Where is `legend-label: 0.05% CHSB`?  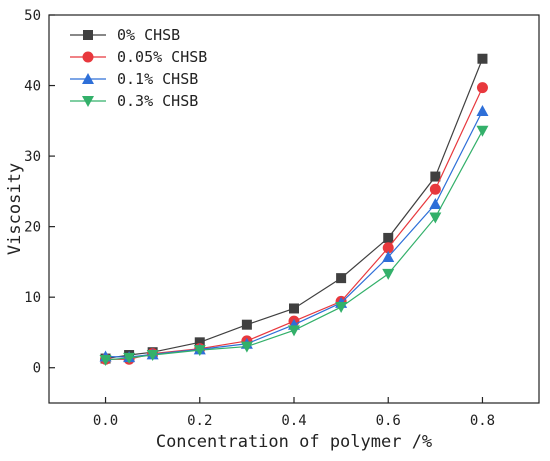 legend-label: 0.05% CHSB is located at coordinates (162, 57).